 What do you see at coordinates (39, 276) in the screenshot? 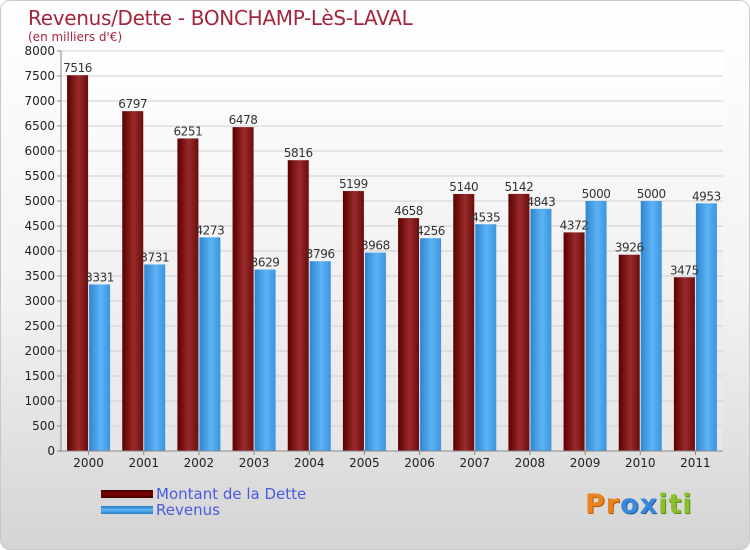
I see `y-tick-label: 3500` at bounding box center [39, 276].